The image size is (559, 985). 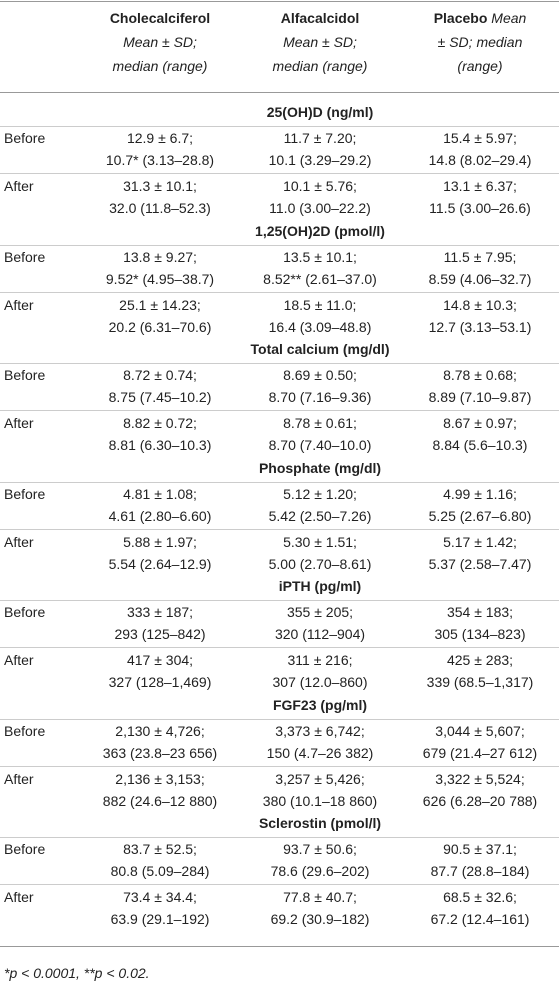 I want to click on cell-text: 363 (23.8–23 656), so click(x=160, y=752).